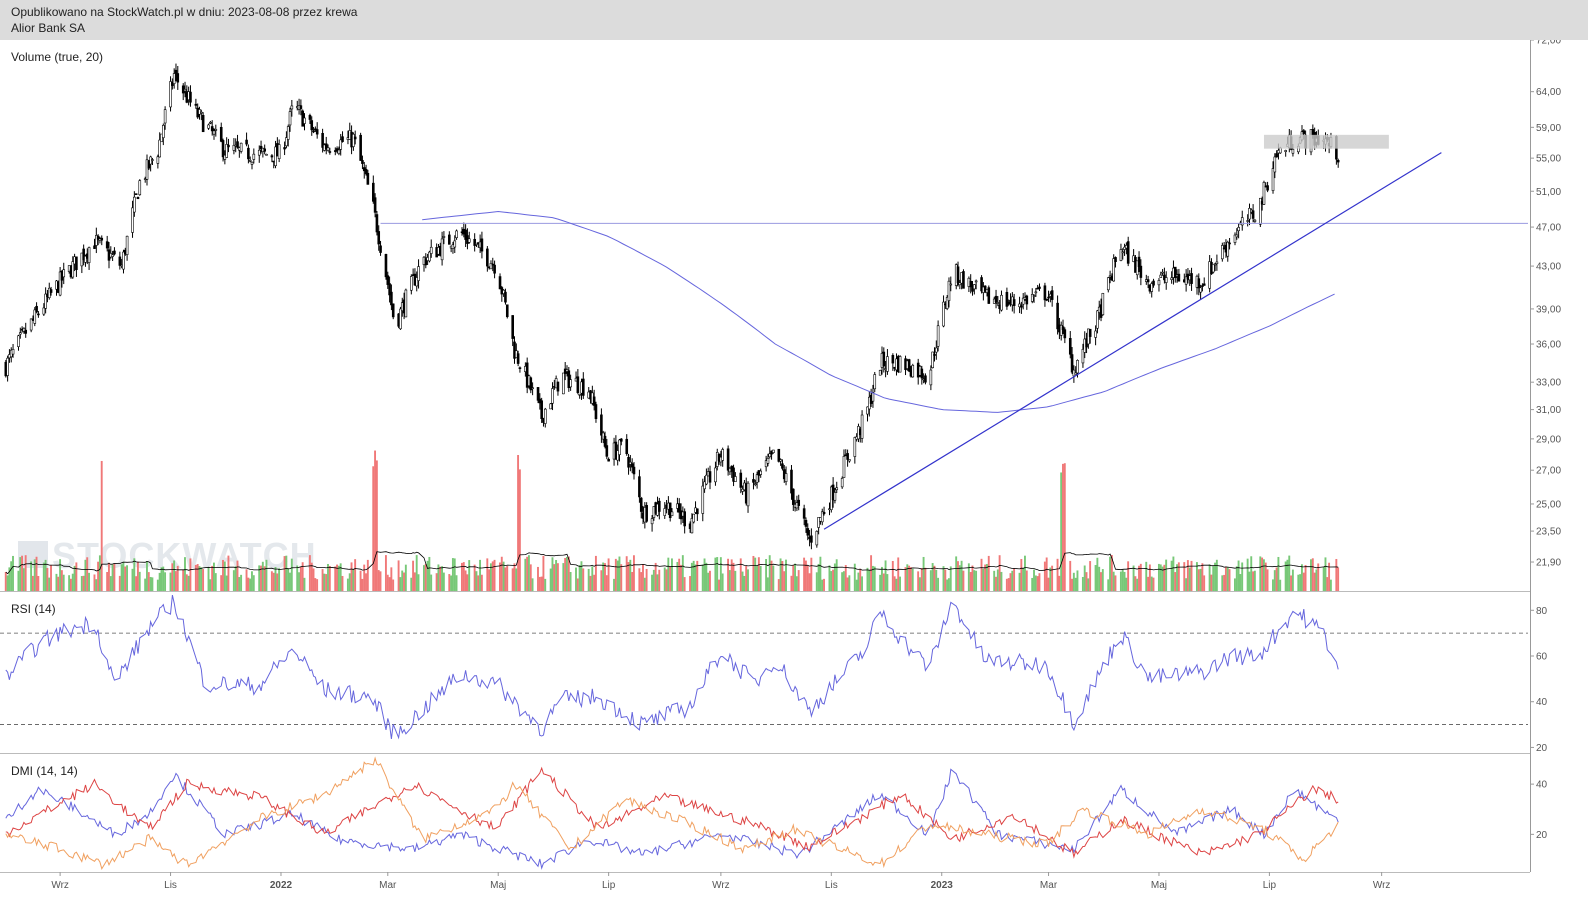 This screenshot has width=1588, height=904. What do you see at coordinates (1548, 267) in the screenshot?
I see `price-tick-label: 43,00` at bounding box center [1548, 267].